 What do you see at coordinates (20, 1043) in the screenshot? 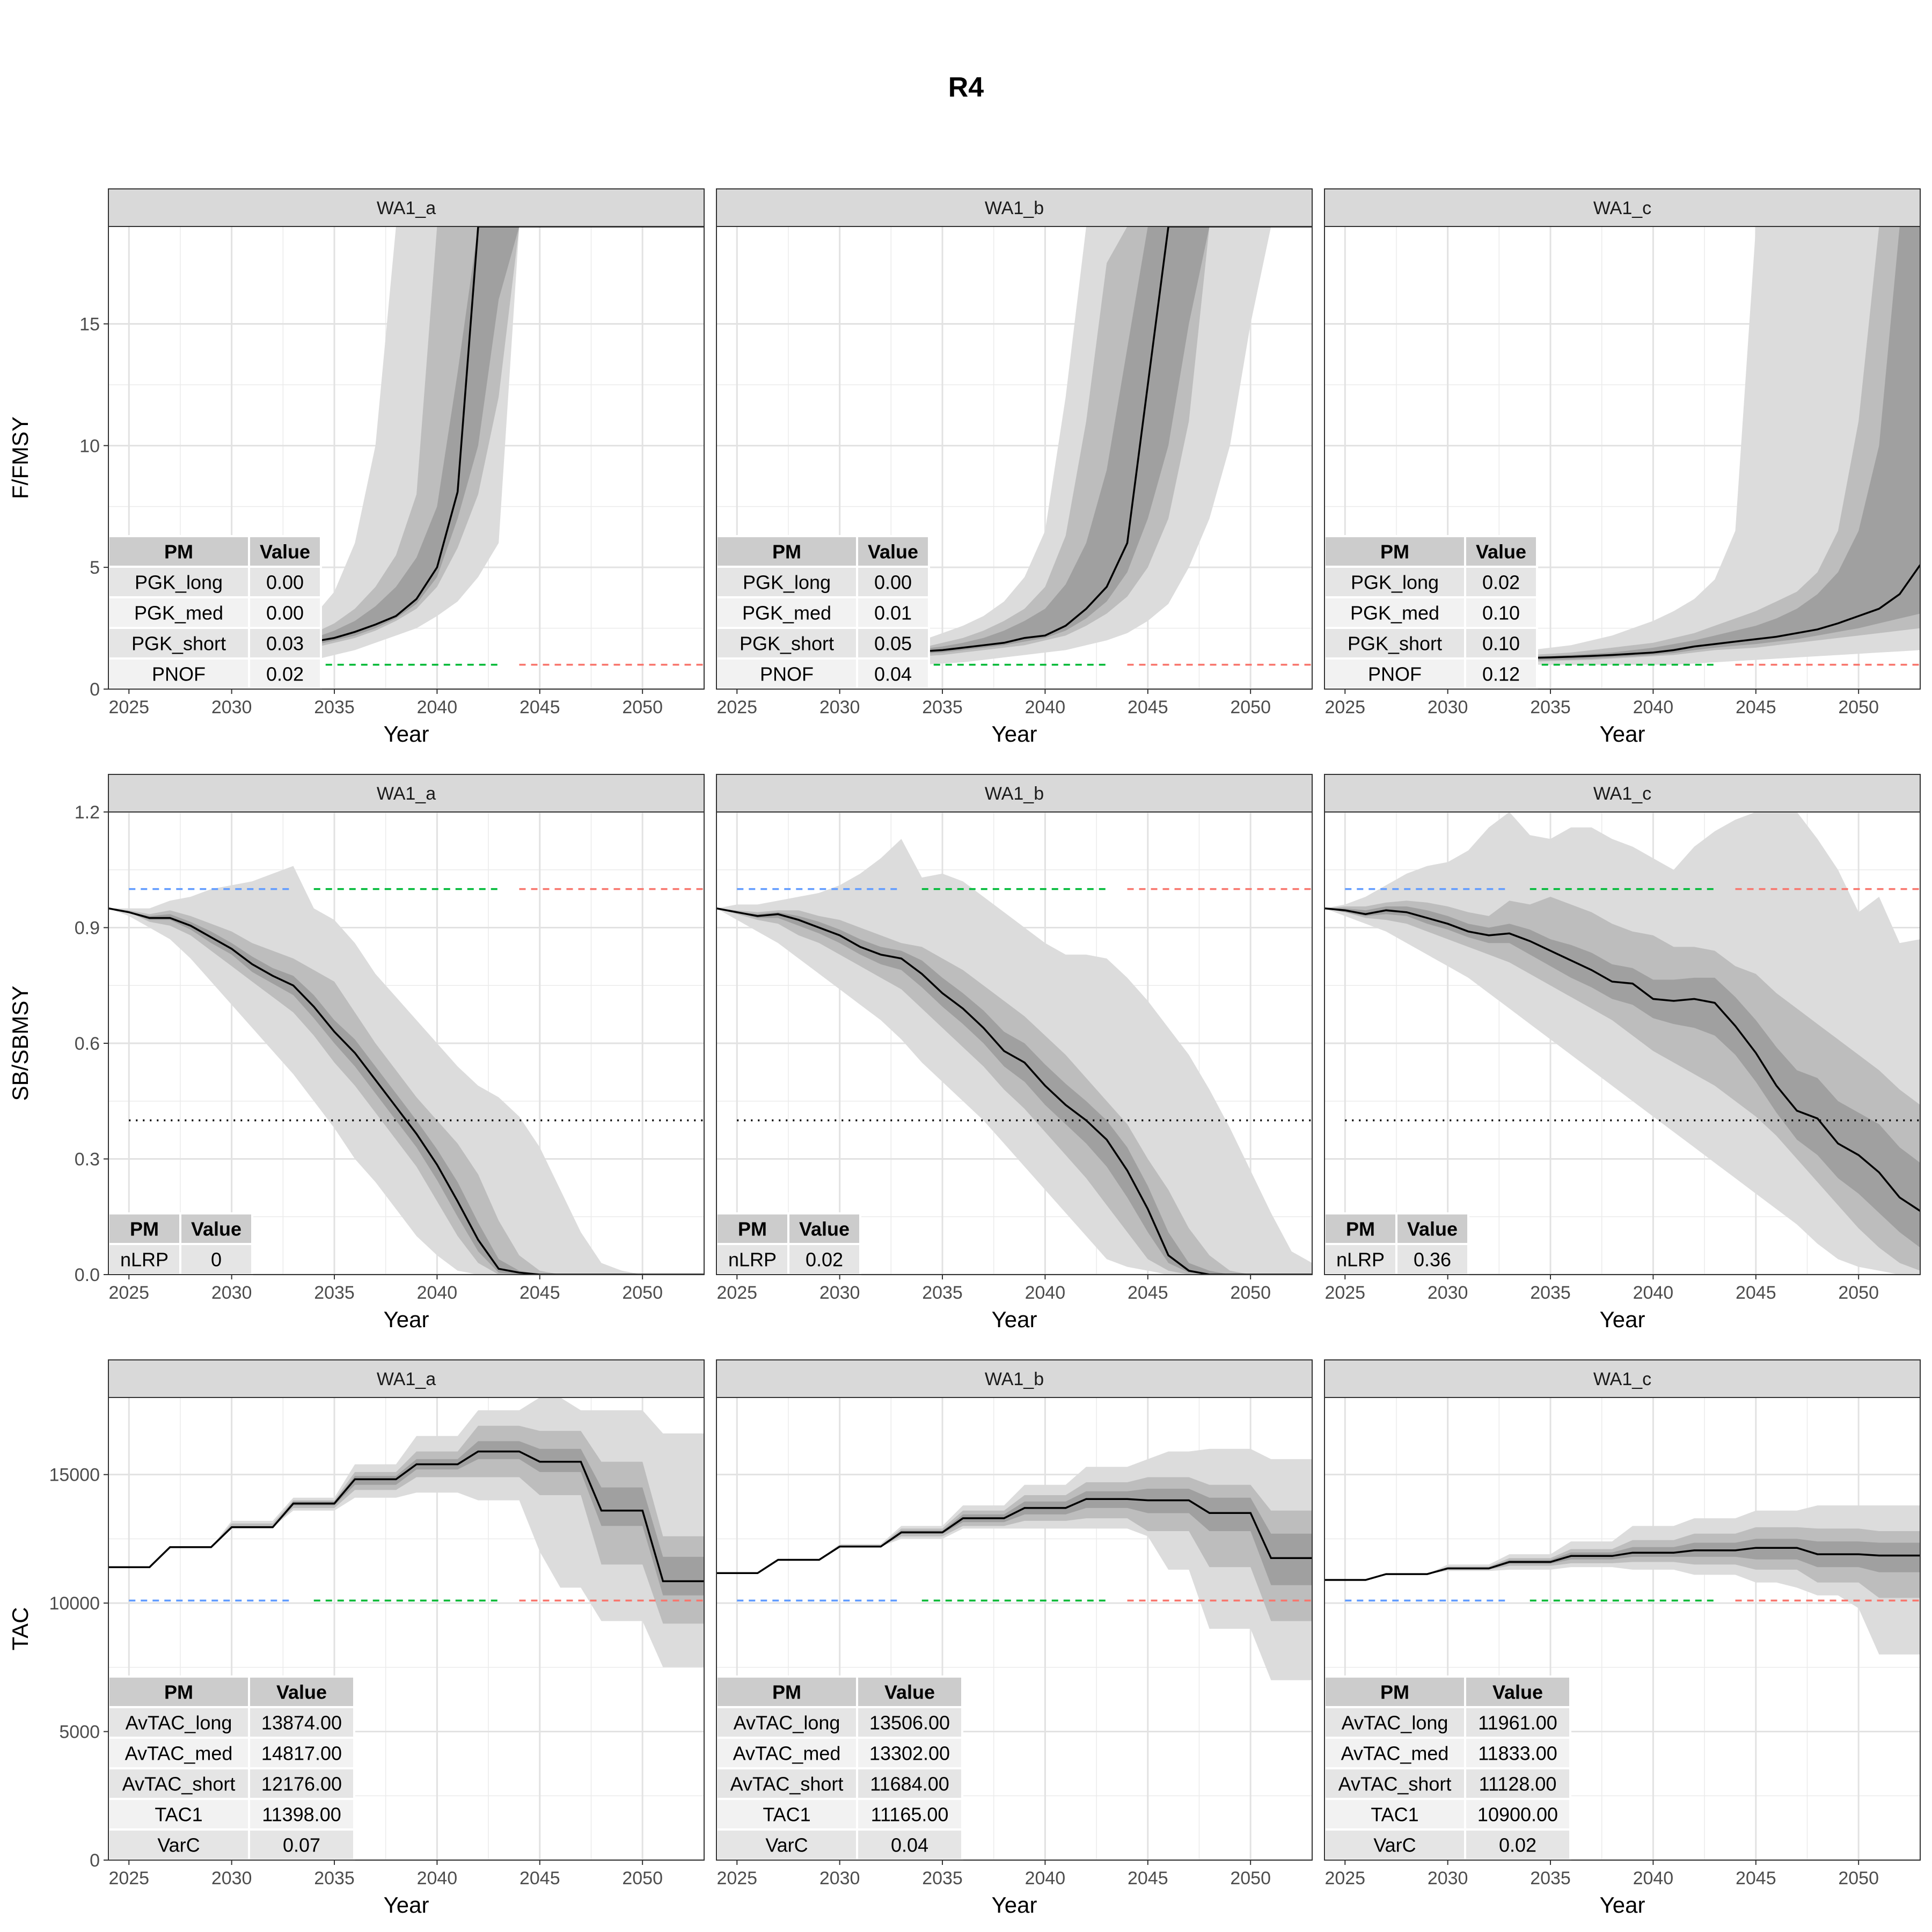
I see `y-axis-title: SB/SBMSY` at bounding box center [20, 1043].